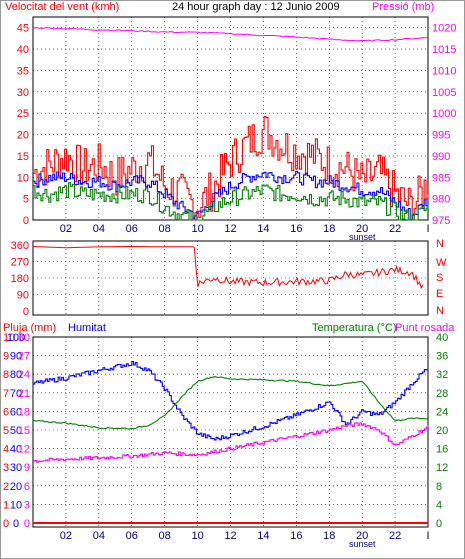  Describe the element at coordinates (442, 450) in the screenshot. I see `temperature-tick-label: 16` at that location.